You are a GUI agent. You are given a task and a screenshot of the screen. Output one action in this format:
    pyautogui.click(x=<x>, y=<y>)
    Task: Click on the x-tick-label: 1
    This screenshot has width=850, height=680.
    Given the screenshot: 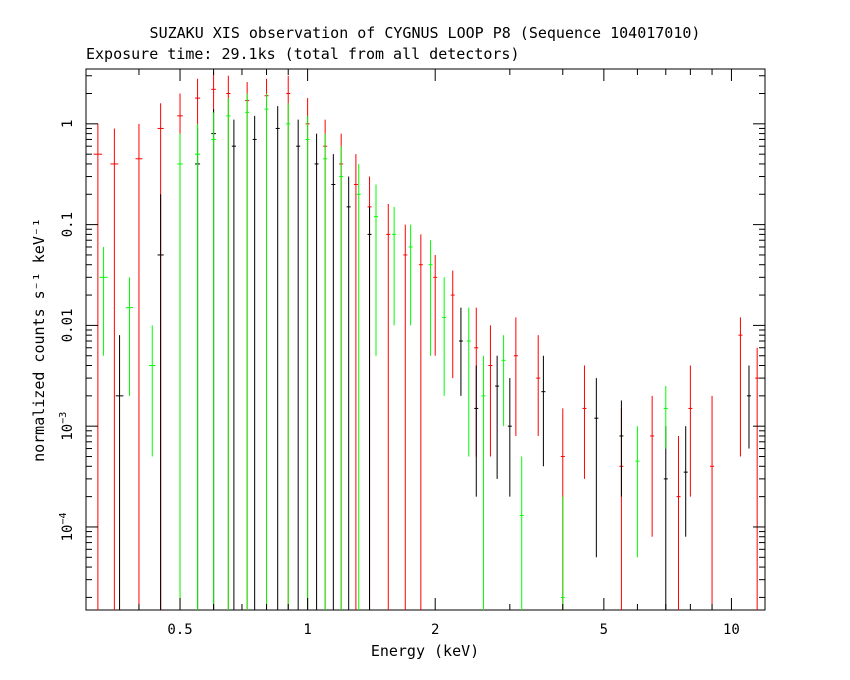 What is the action you would take?
    pyautogui.click(x=307, y=630)
    